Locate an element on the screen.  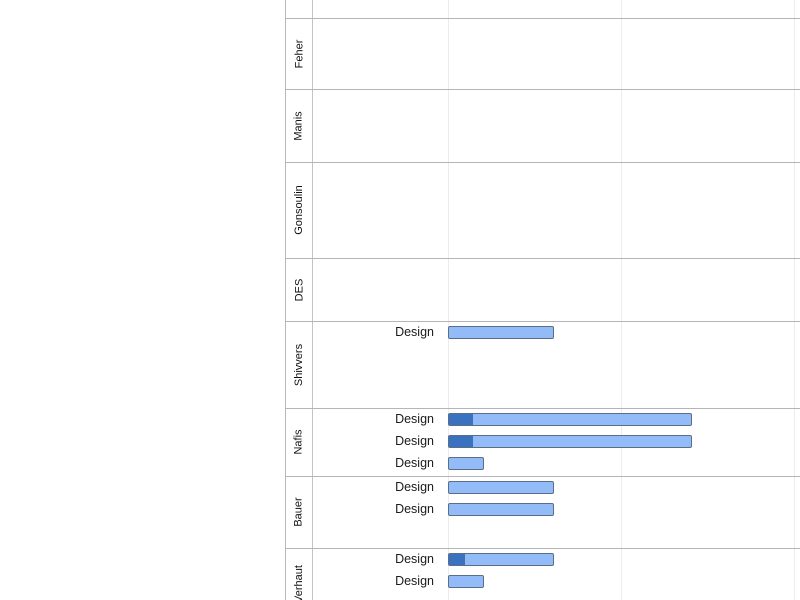
resource-row-header: DES is located at coordinates (299, 289).